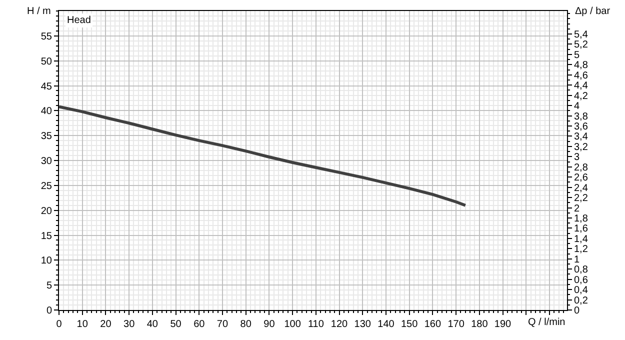 The image size is (625, 340). I want to click on y-tick-label: 15, so click(46, 236).